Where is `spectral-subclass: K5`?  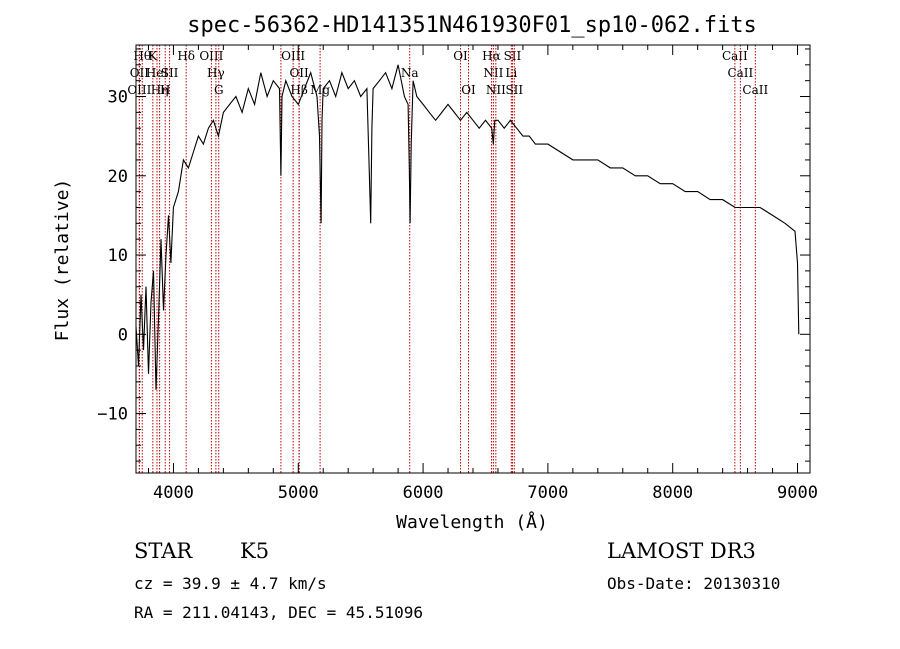 spectral-subclass: K5 is located at coordinates (255, 551).